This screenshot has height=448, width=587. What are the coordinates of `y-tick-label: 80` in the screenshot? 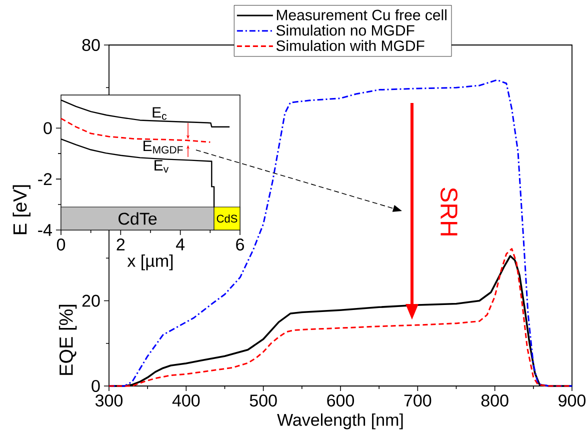 It's located at (91, 45).